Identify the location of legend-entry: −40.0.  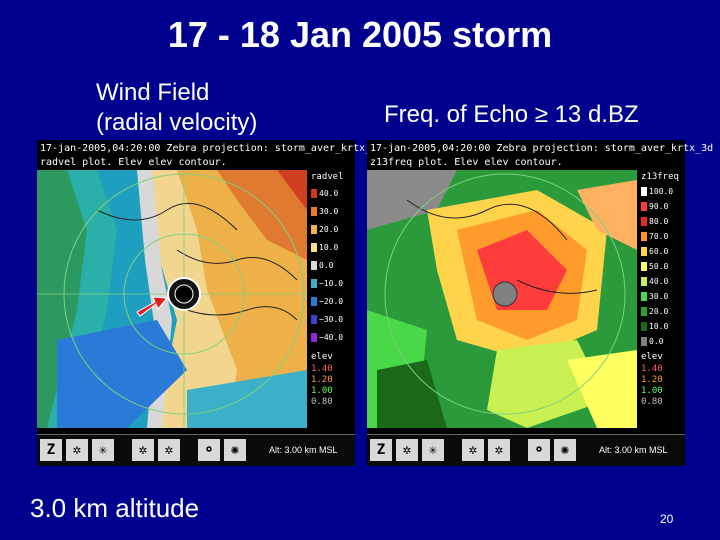
(333, 337).